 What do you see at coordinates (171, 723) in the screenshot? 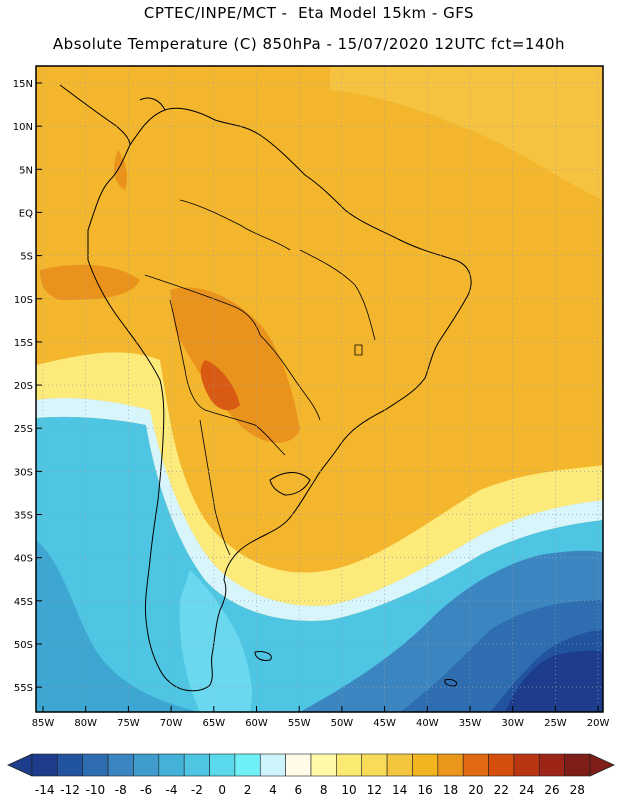
I see `lon-tick-label: 70W` at bounding box center [171, 723].